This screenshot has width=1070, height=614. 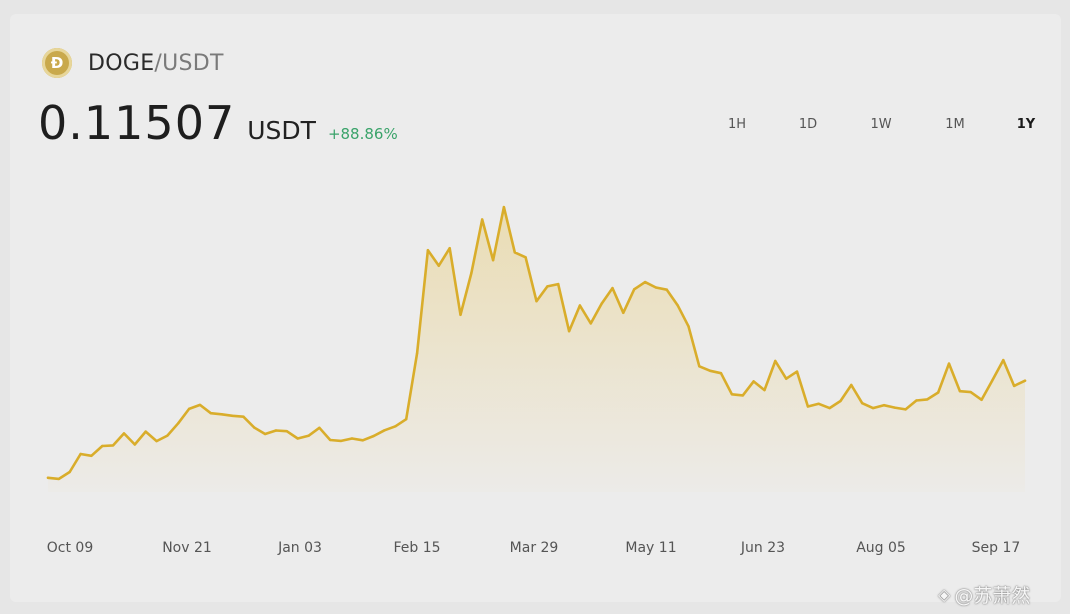 I want to click on current-price: 0.11507, so click(x=137, y=123).